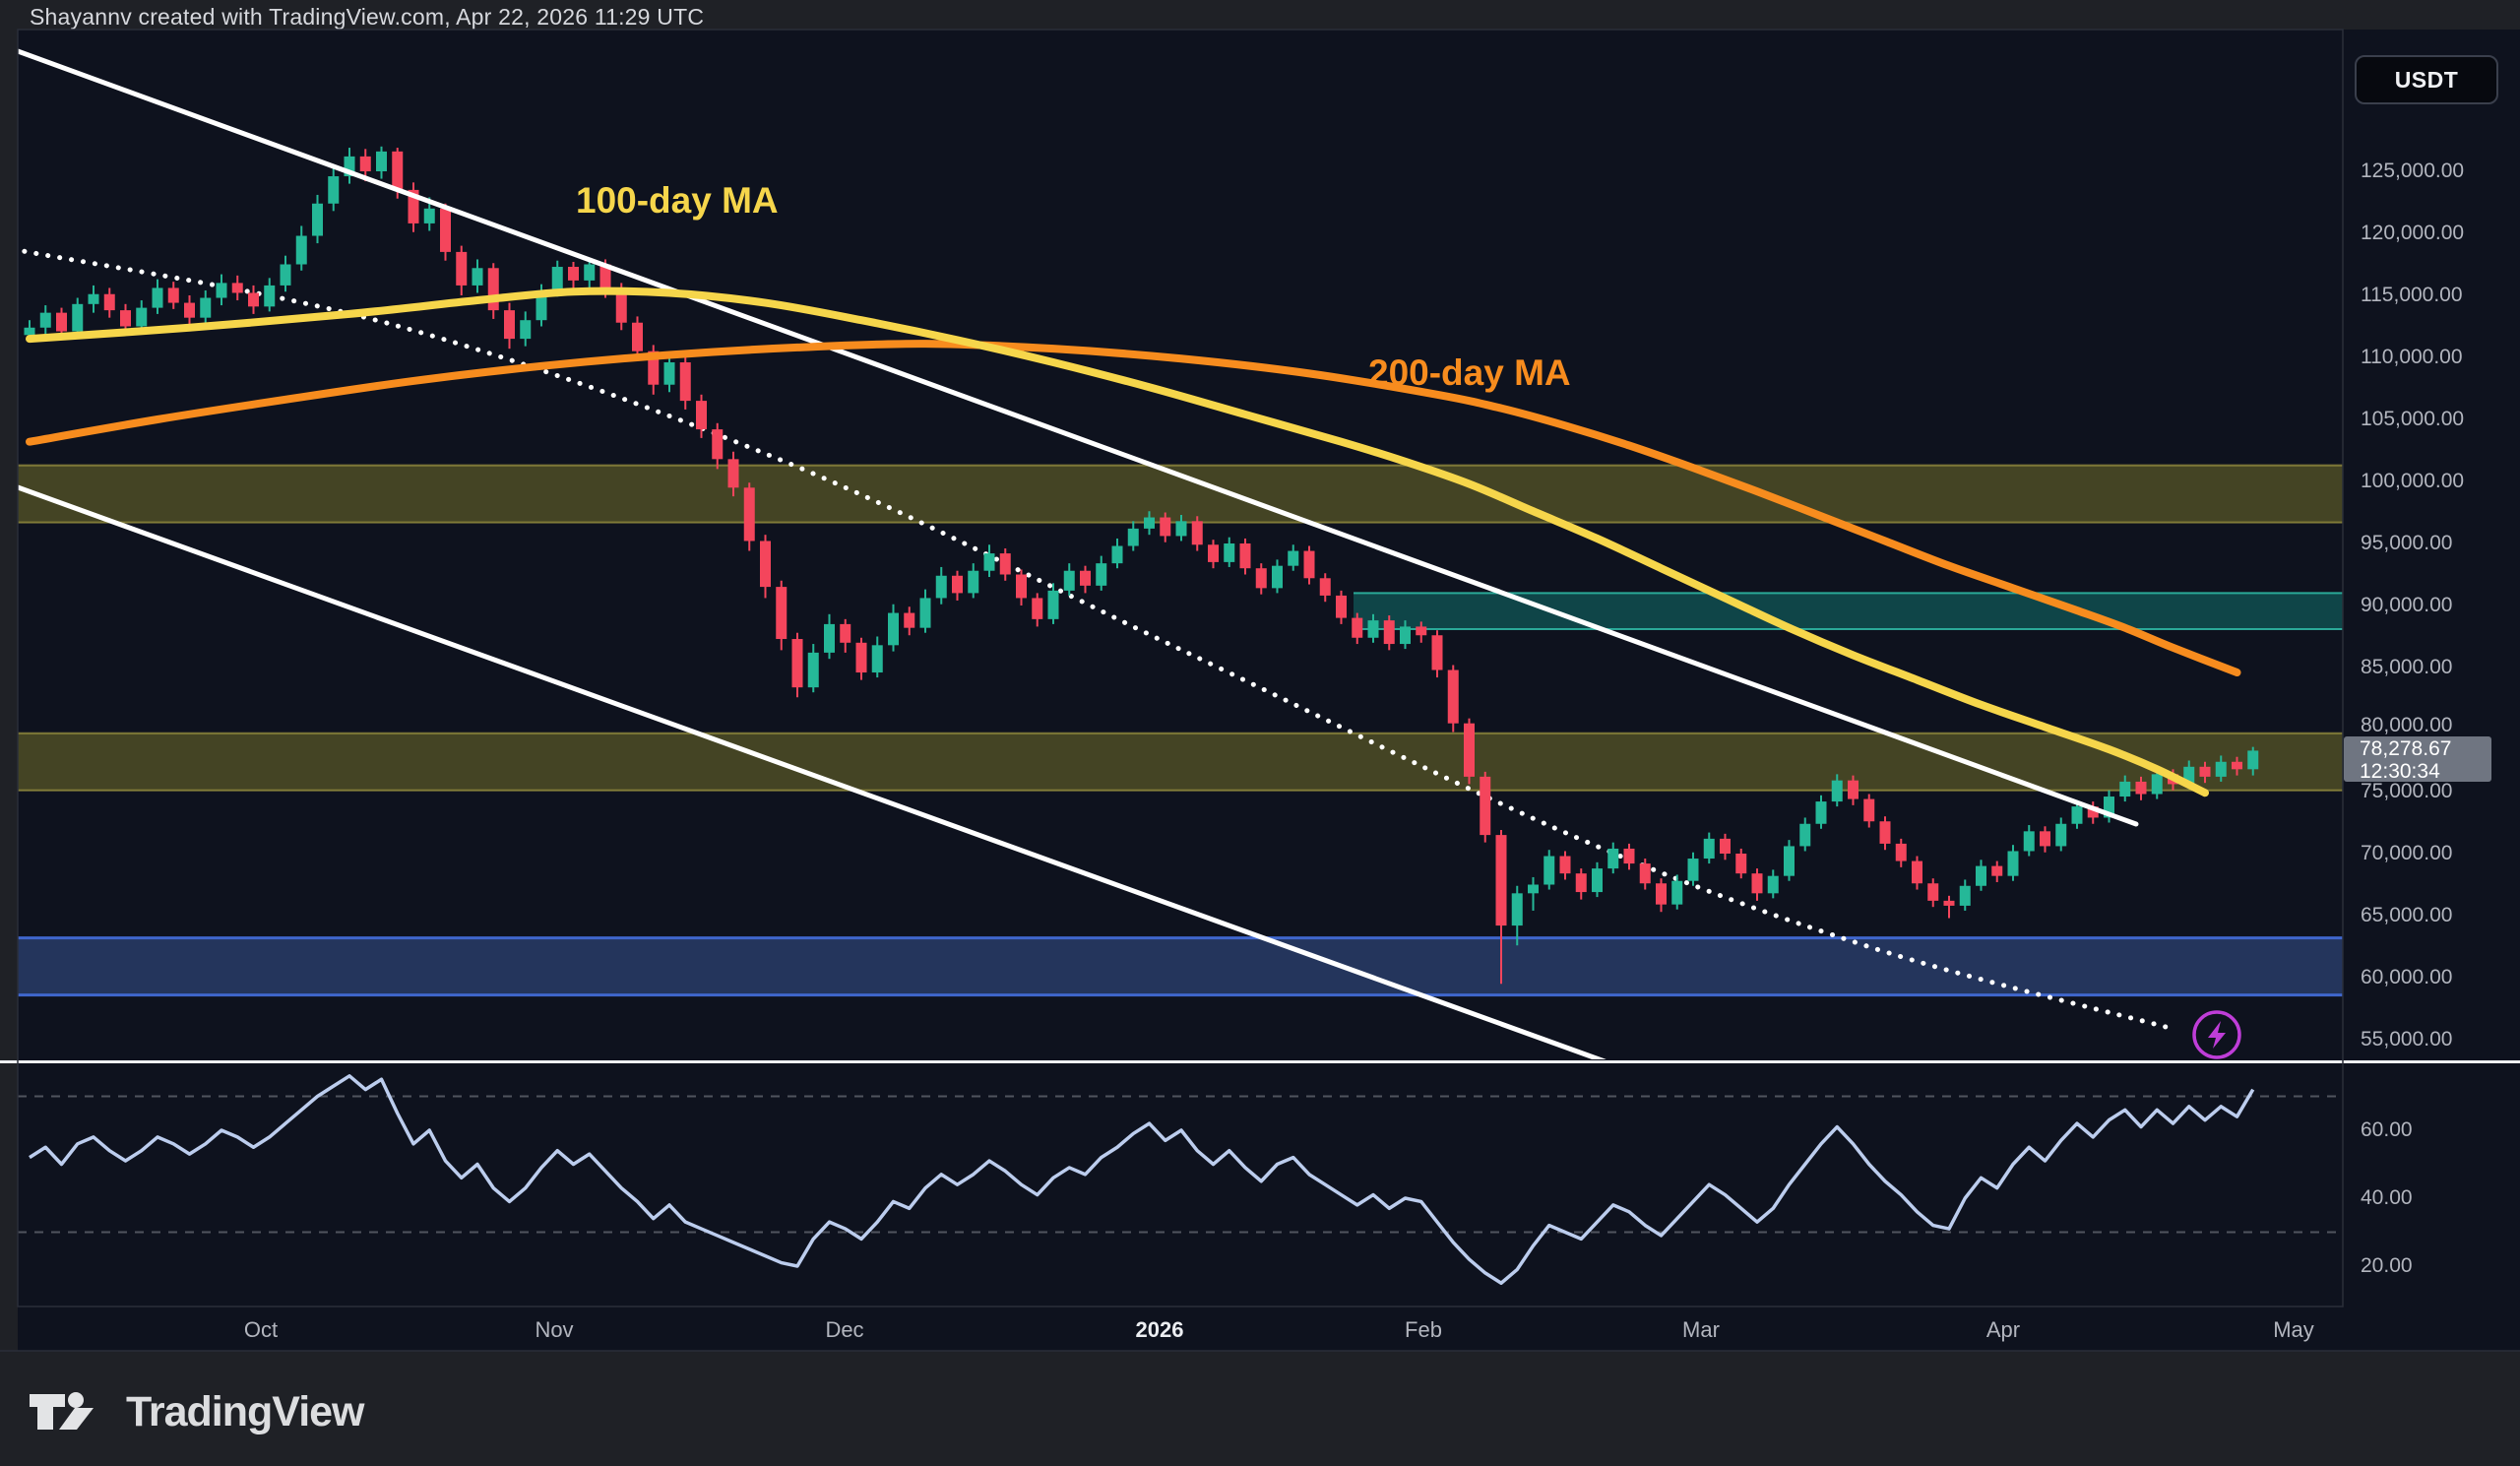 This screenshot has height=1466, width=2520. What do you see at coordinates (2407, 725) in the screenshot?
I see `price-tick-label: 80,000.00` at bounding box center [2407, 725].